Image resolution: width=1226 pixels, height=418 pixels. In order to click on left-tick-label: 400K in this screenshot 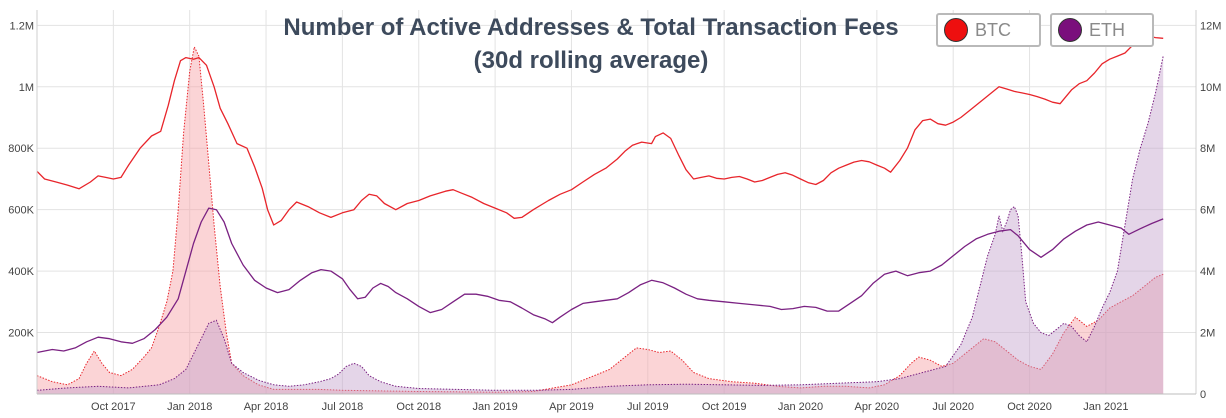, I will do `click(21, 272)`.